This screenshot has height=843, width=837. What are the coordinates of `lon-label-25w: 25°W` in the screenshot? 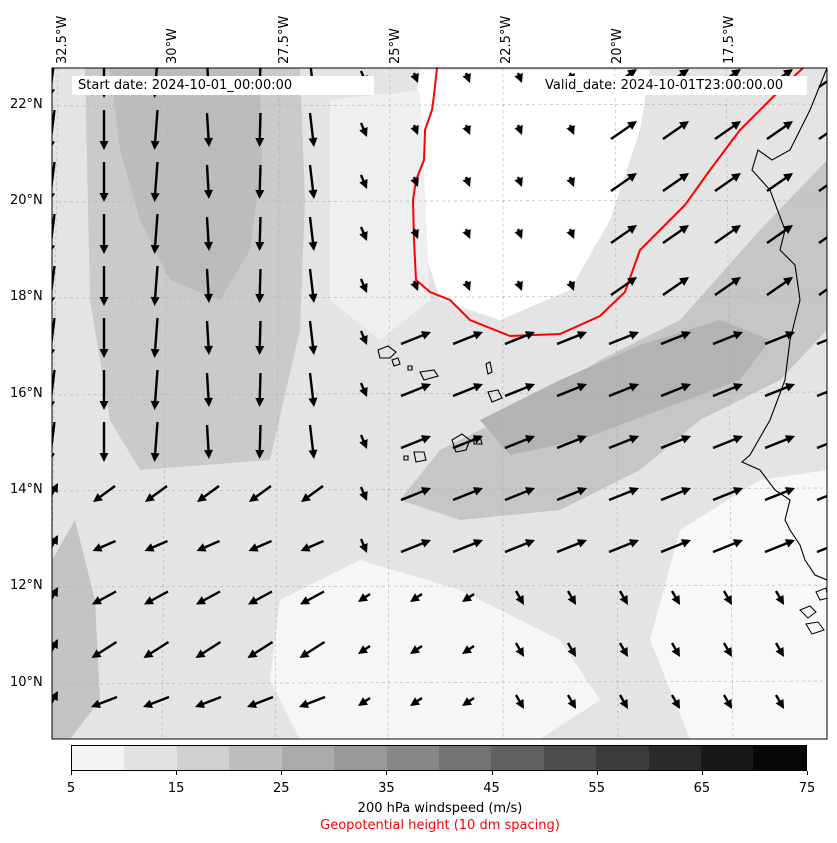 It's located at (395, 46).